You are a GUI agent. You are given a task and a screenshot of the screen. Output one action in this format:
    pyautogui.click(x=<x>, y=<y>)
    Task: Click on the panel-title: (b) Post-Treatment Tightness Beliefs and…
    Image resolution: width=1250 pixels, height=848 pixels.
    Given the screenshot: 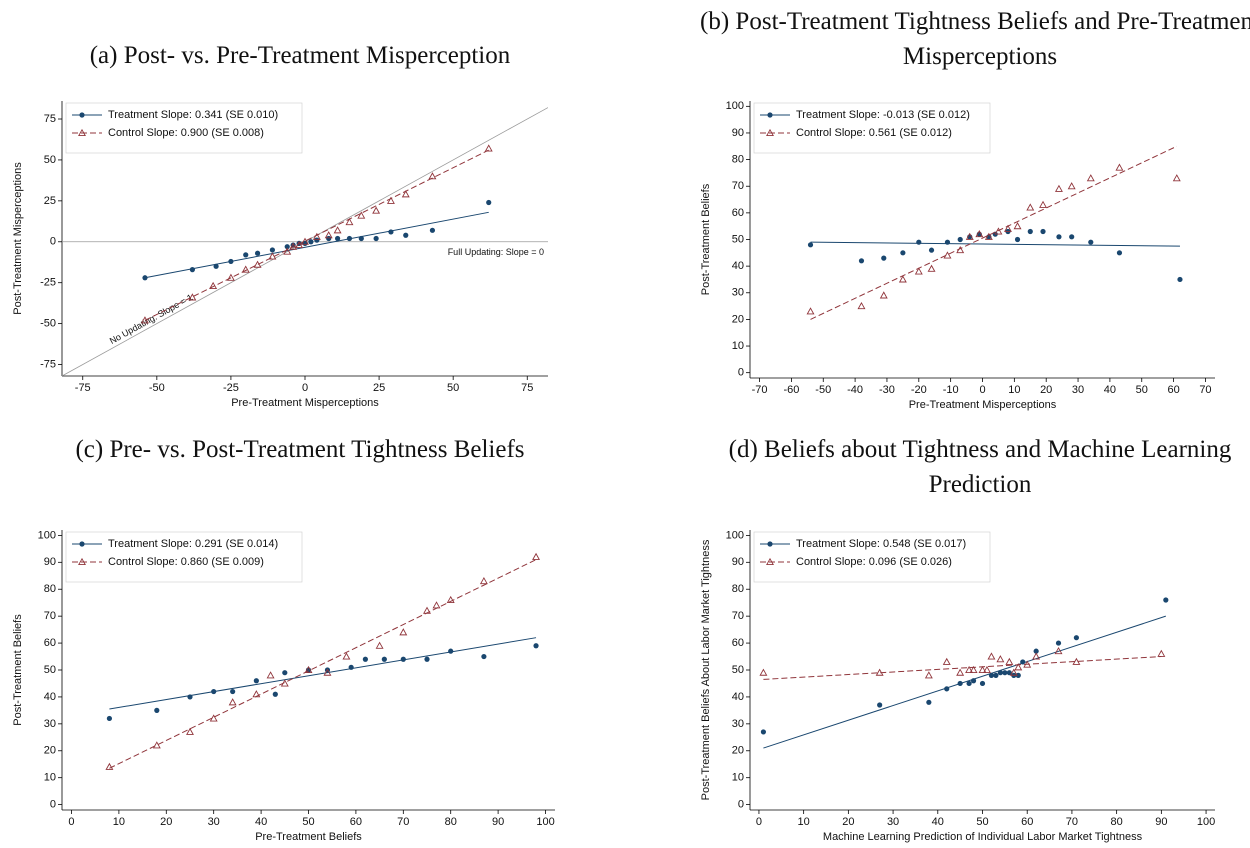 What is the action you would take?
    pyautogui.click(x=975, y=39)
    